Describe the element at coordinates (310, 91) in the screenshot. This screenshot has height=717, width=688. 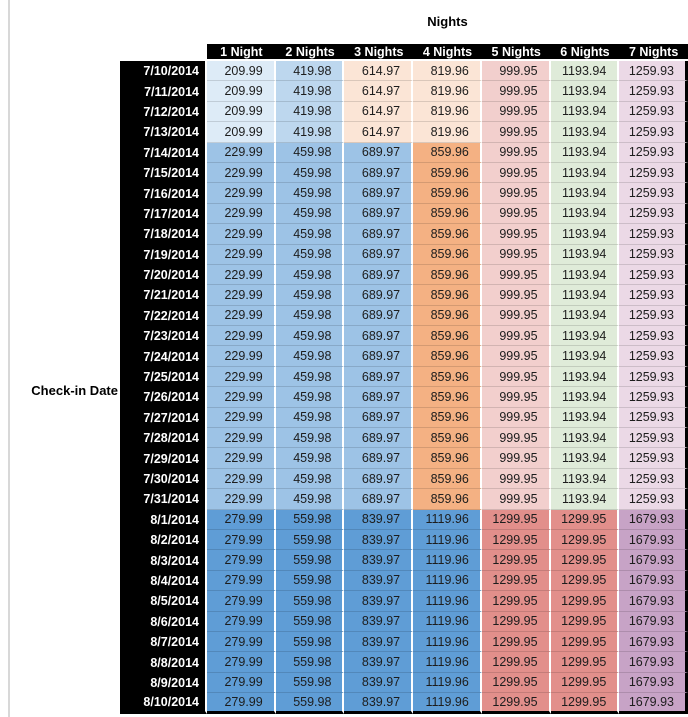
I see `rate-cell: 419.98` at that location.